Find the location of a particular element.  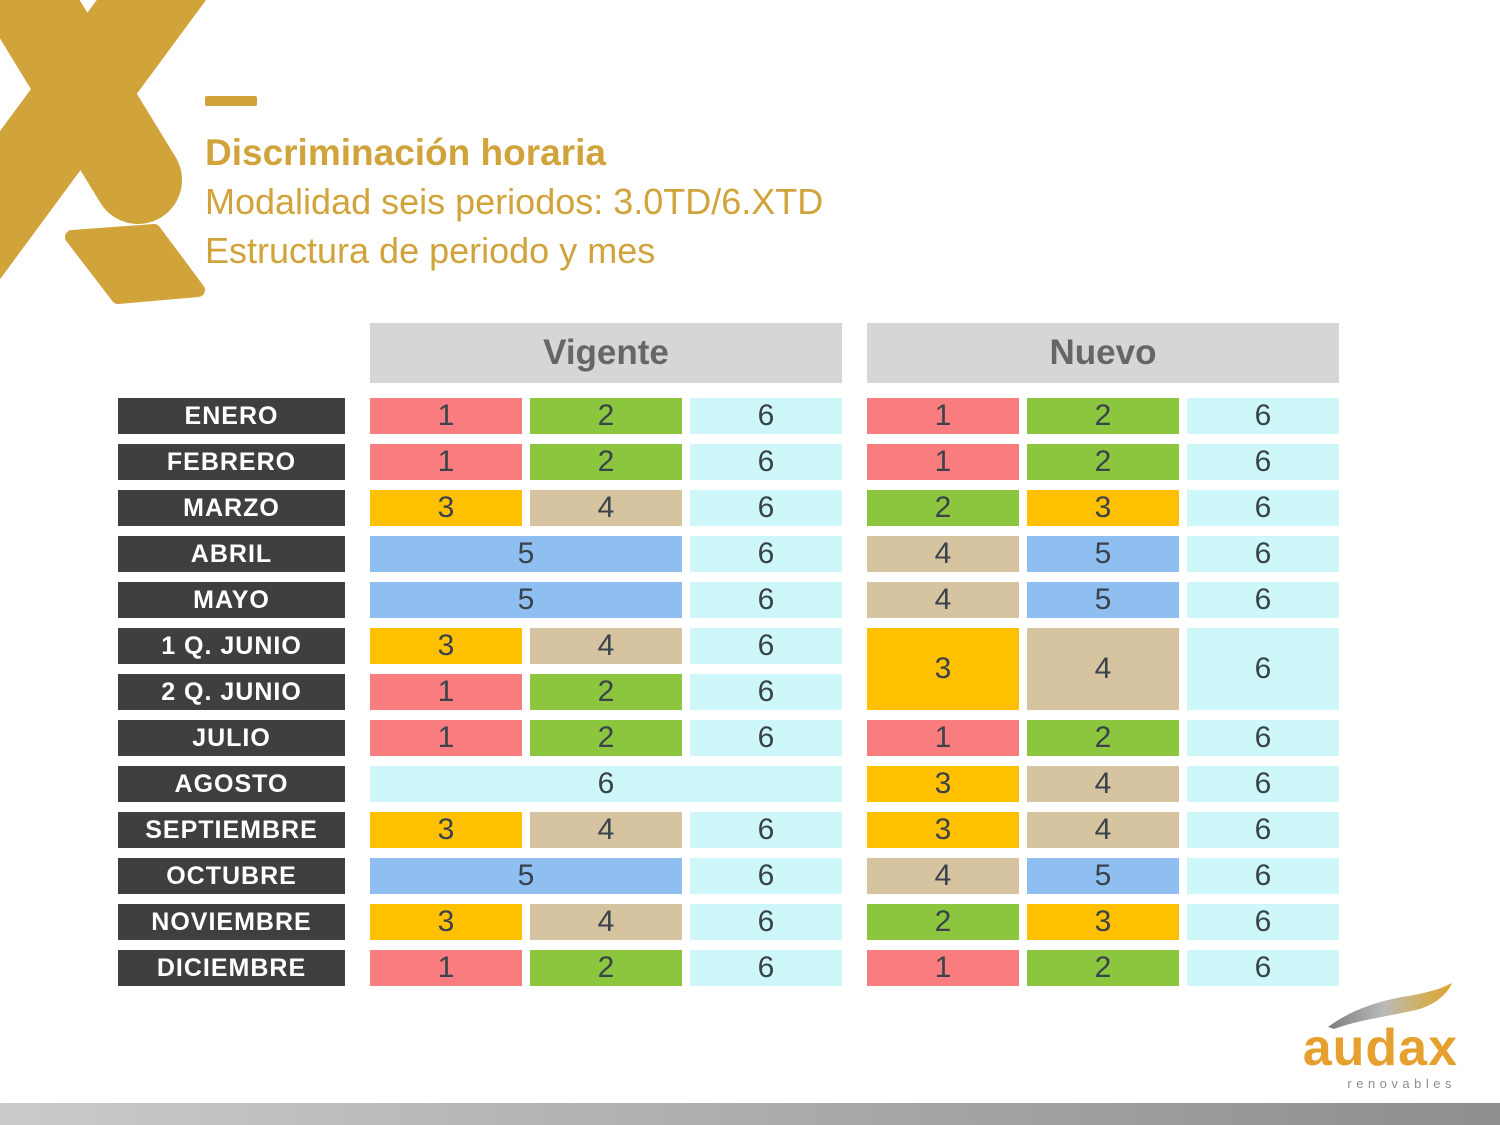

table-header-nuevo: Nuevo is located at coordinates (1103, 353).